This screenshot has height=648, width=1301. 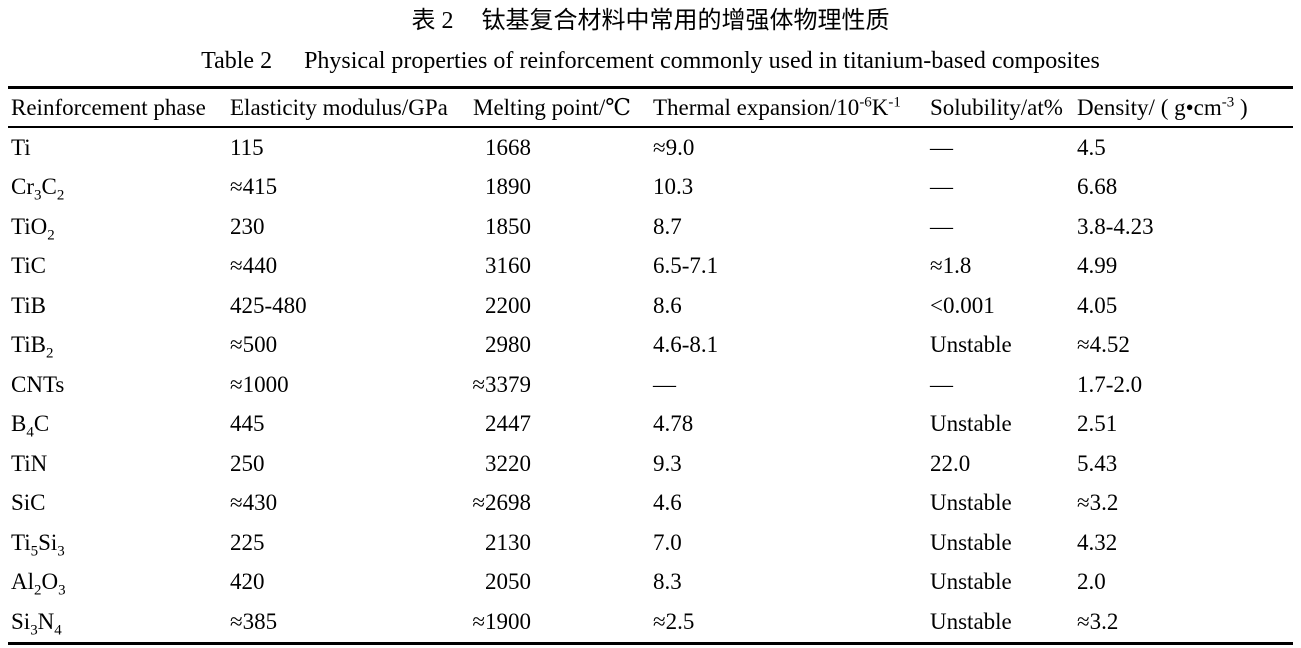 I want to click on cell-solubility: <0.001, so click(x=962, y=305).